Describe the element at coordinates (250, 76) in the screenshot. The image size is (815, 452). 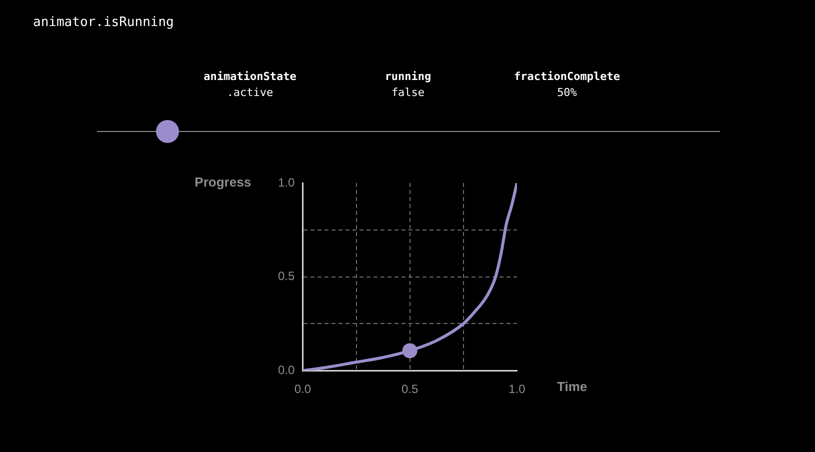
I see `text: animationState` at that location.